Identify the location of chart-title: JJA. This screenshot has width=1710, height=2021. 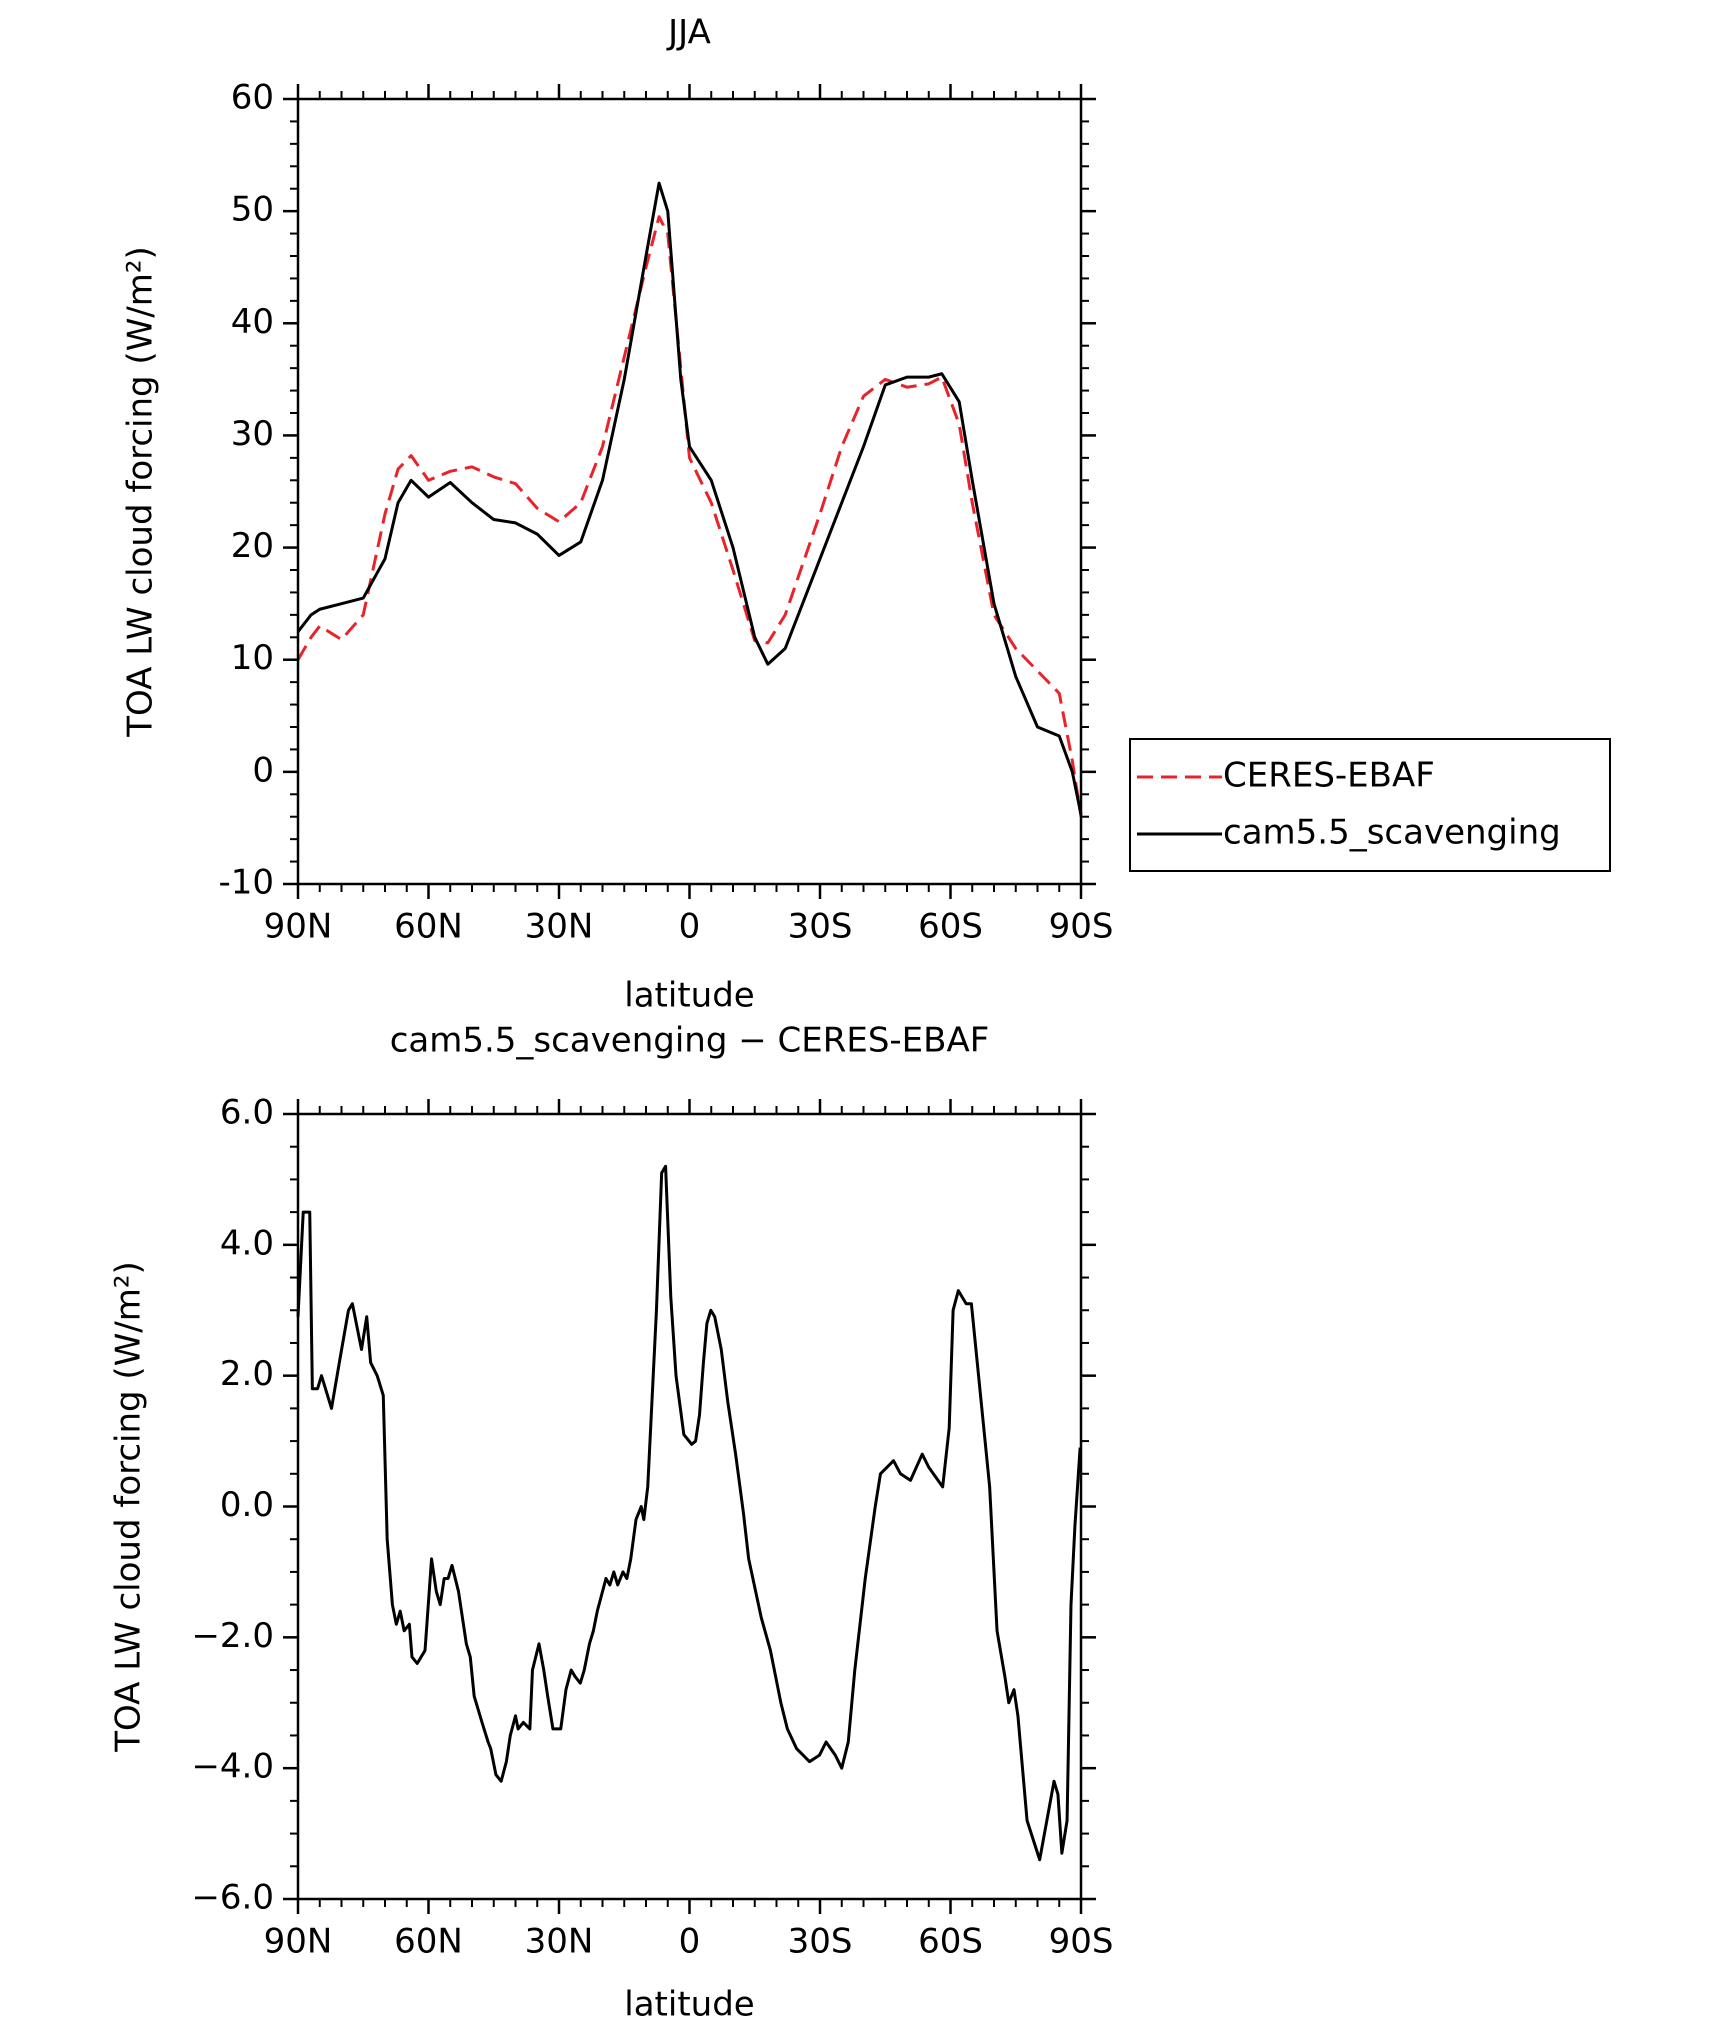
(688, 33).